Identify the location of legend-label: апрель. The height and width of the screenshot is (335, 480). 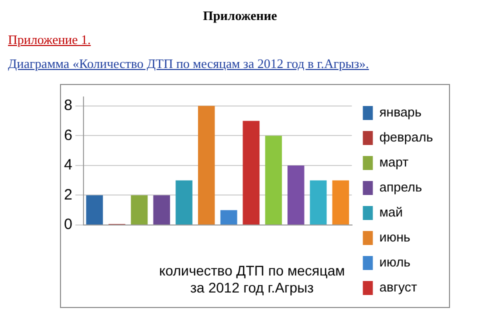
(400, 187).